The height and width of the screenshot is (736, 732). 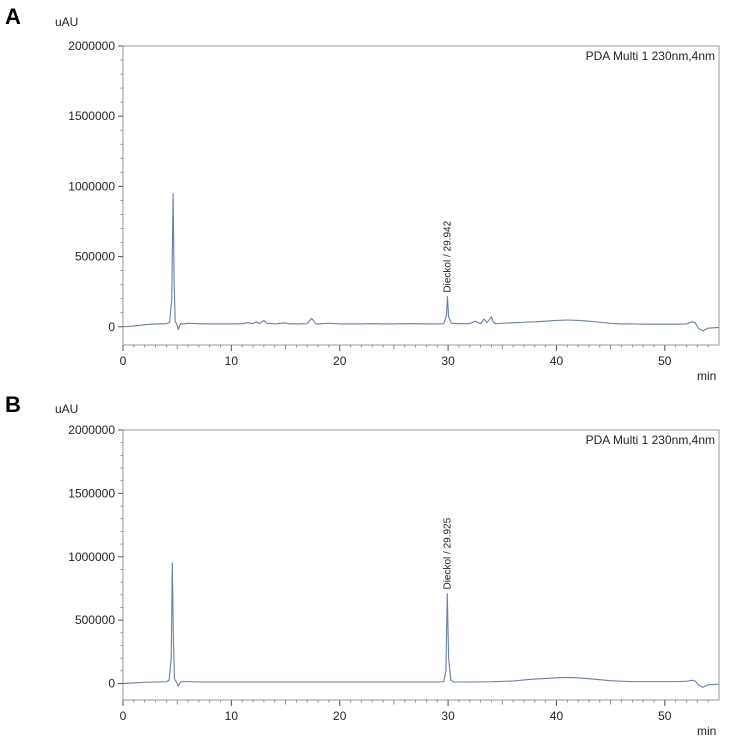 What do you see at coordinates (447, 256) in the screenshot?
I see `peak-label: Dieckol / 29.942` at bounding box center [447, 256].